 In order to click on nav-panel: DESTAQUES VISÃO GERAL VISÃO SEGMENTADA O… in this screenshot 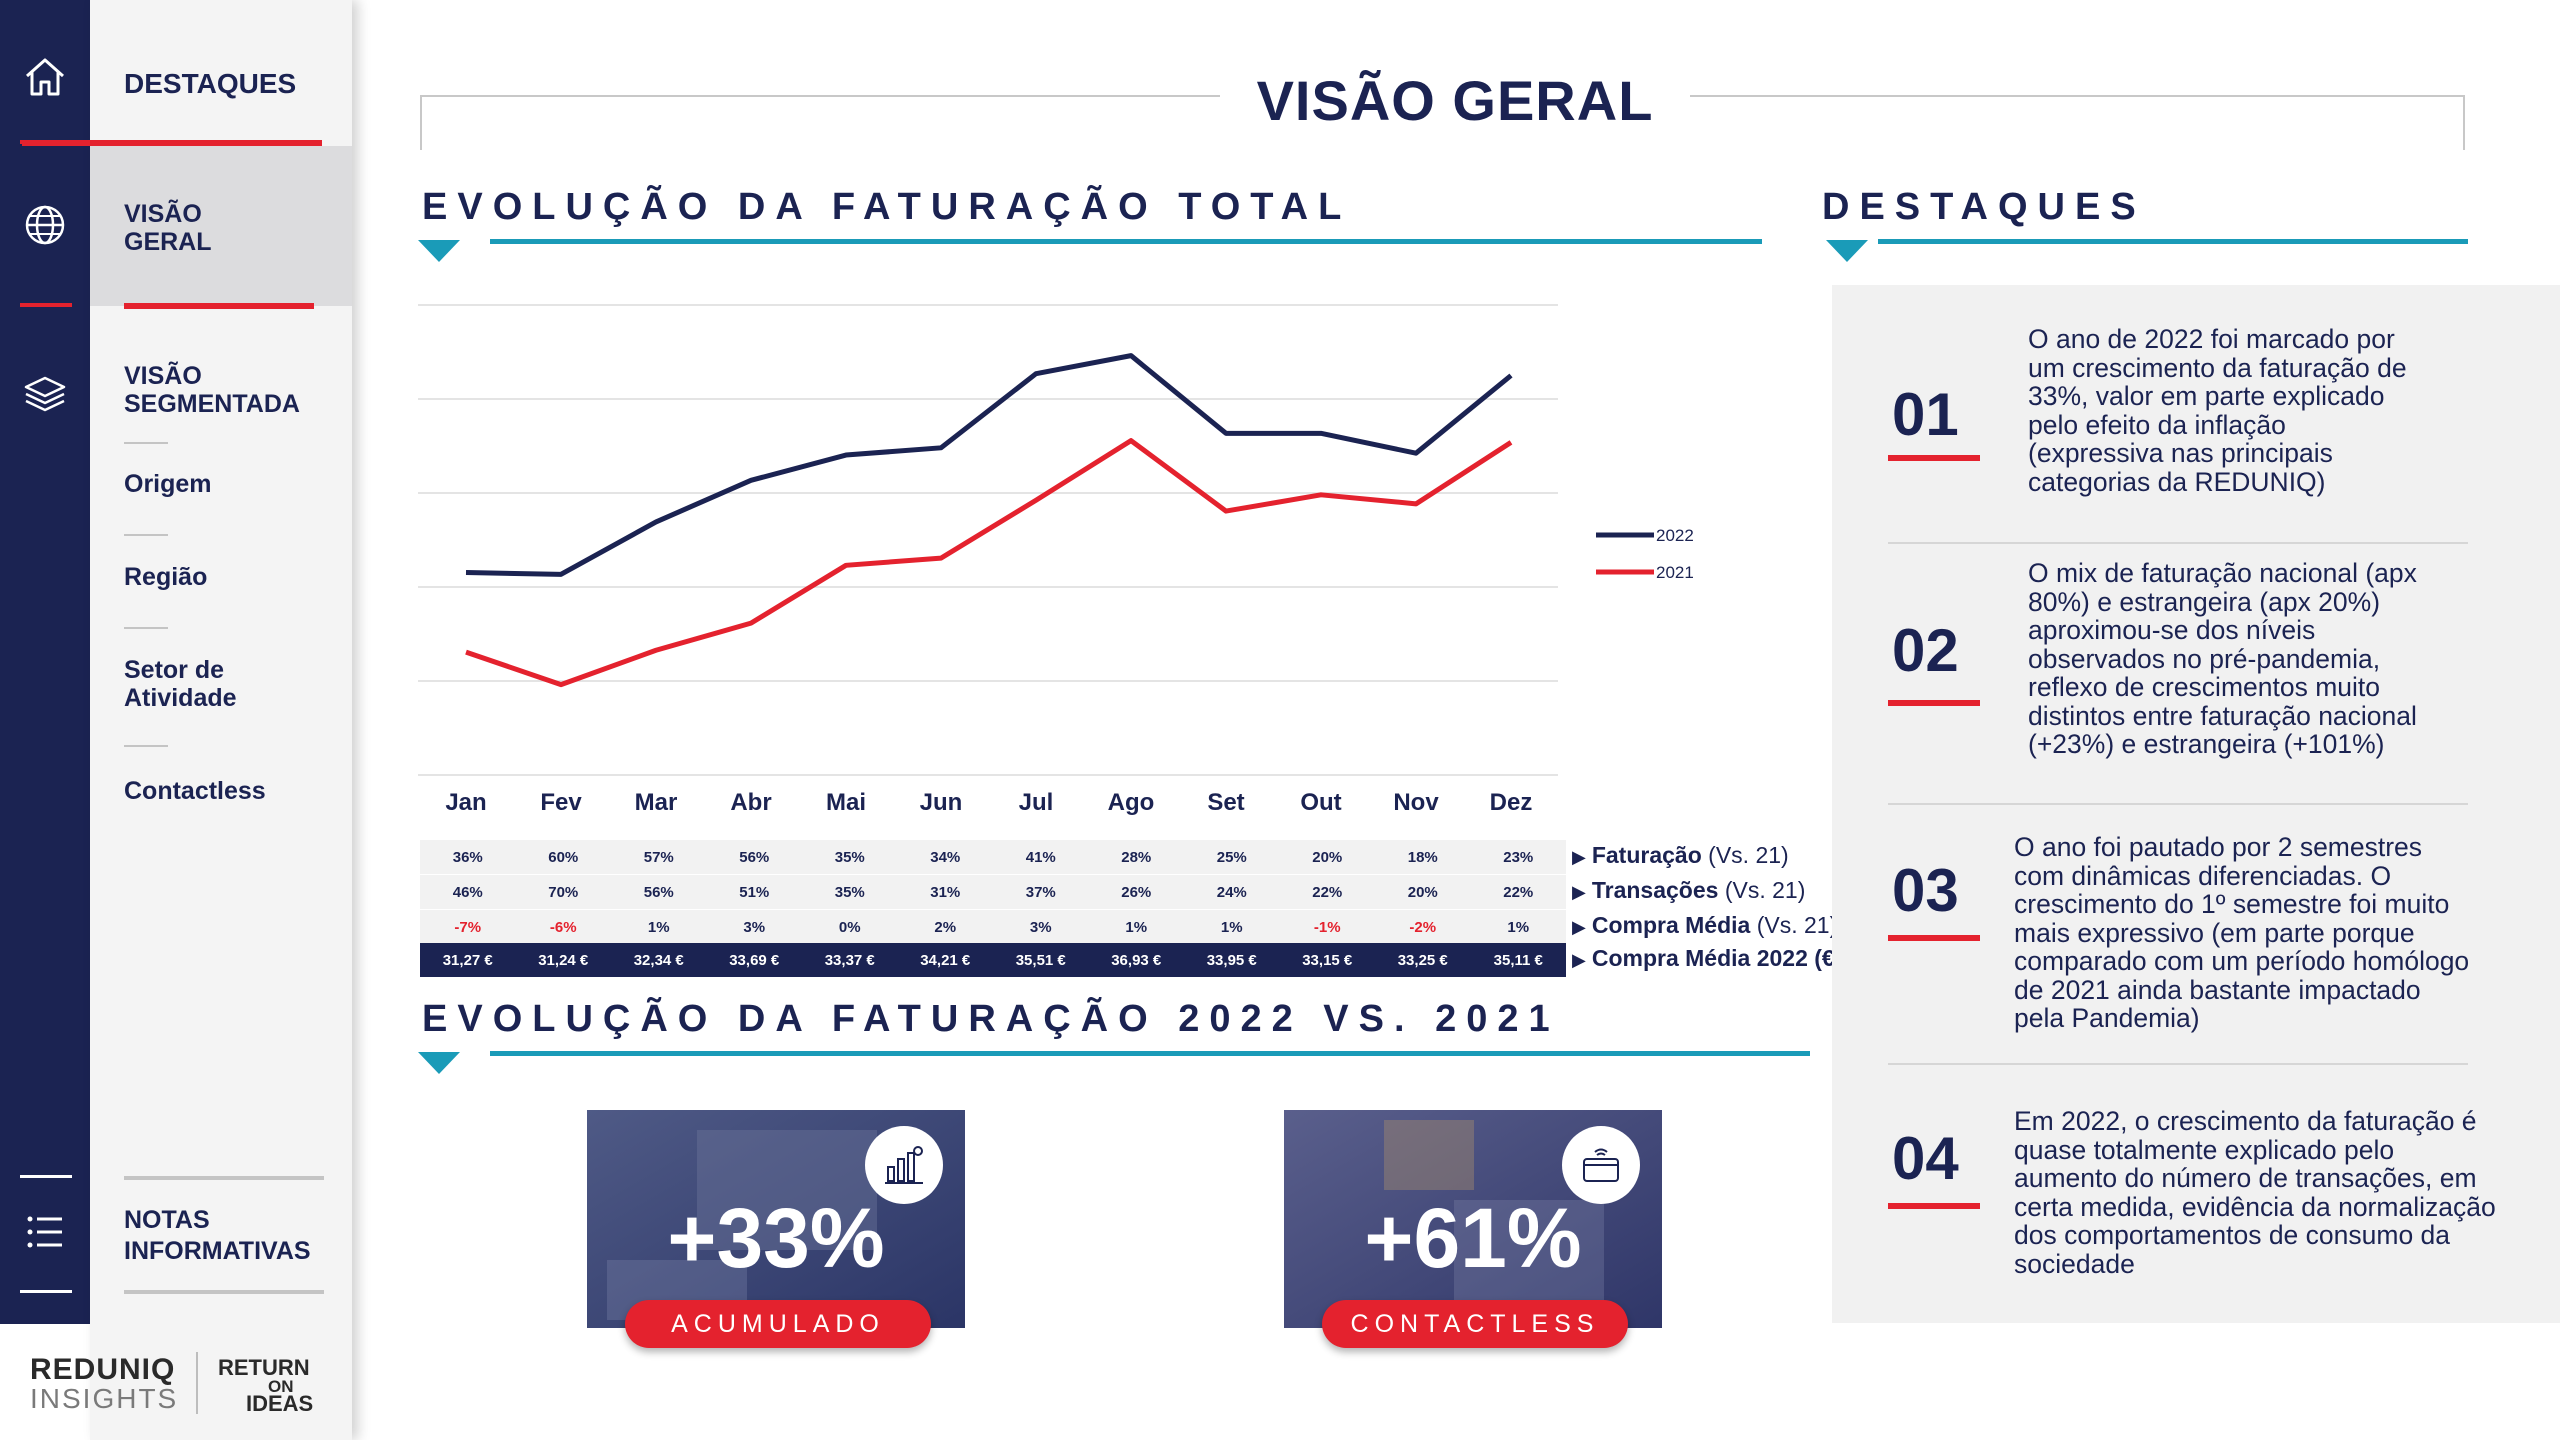, I will do `click(187, 720)`.